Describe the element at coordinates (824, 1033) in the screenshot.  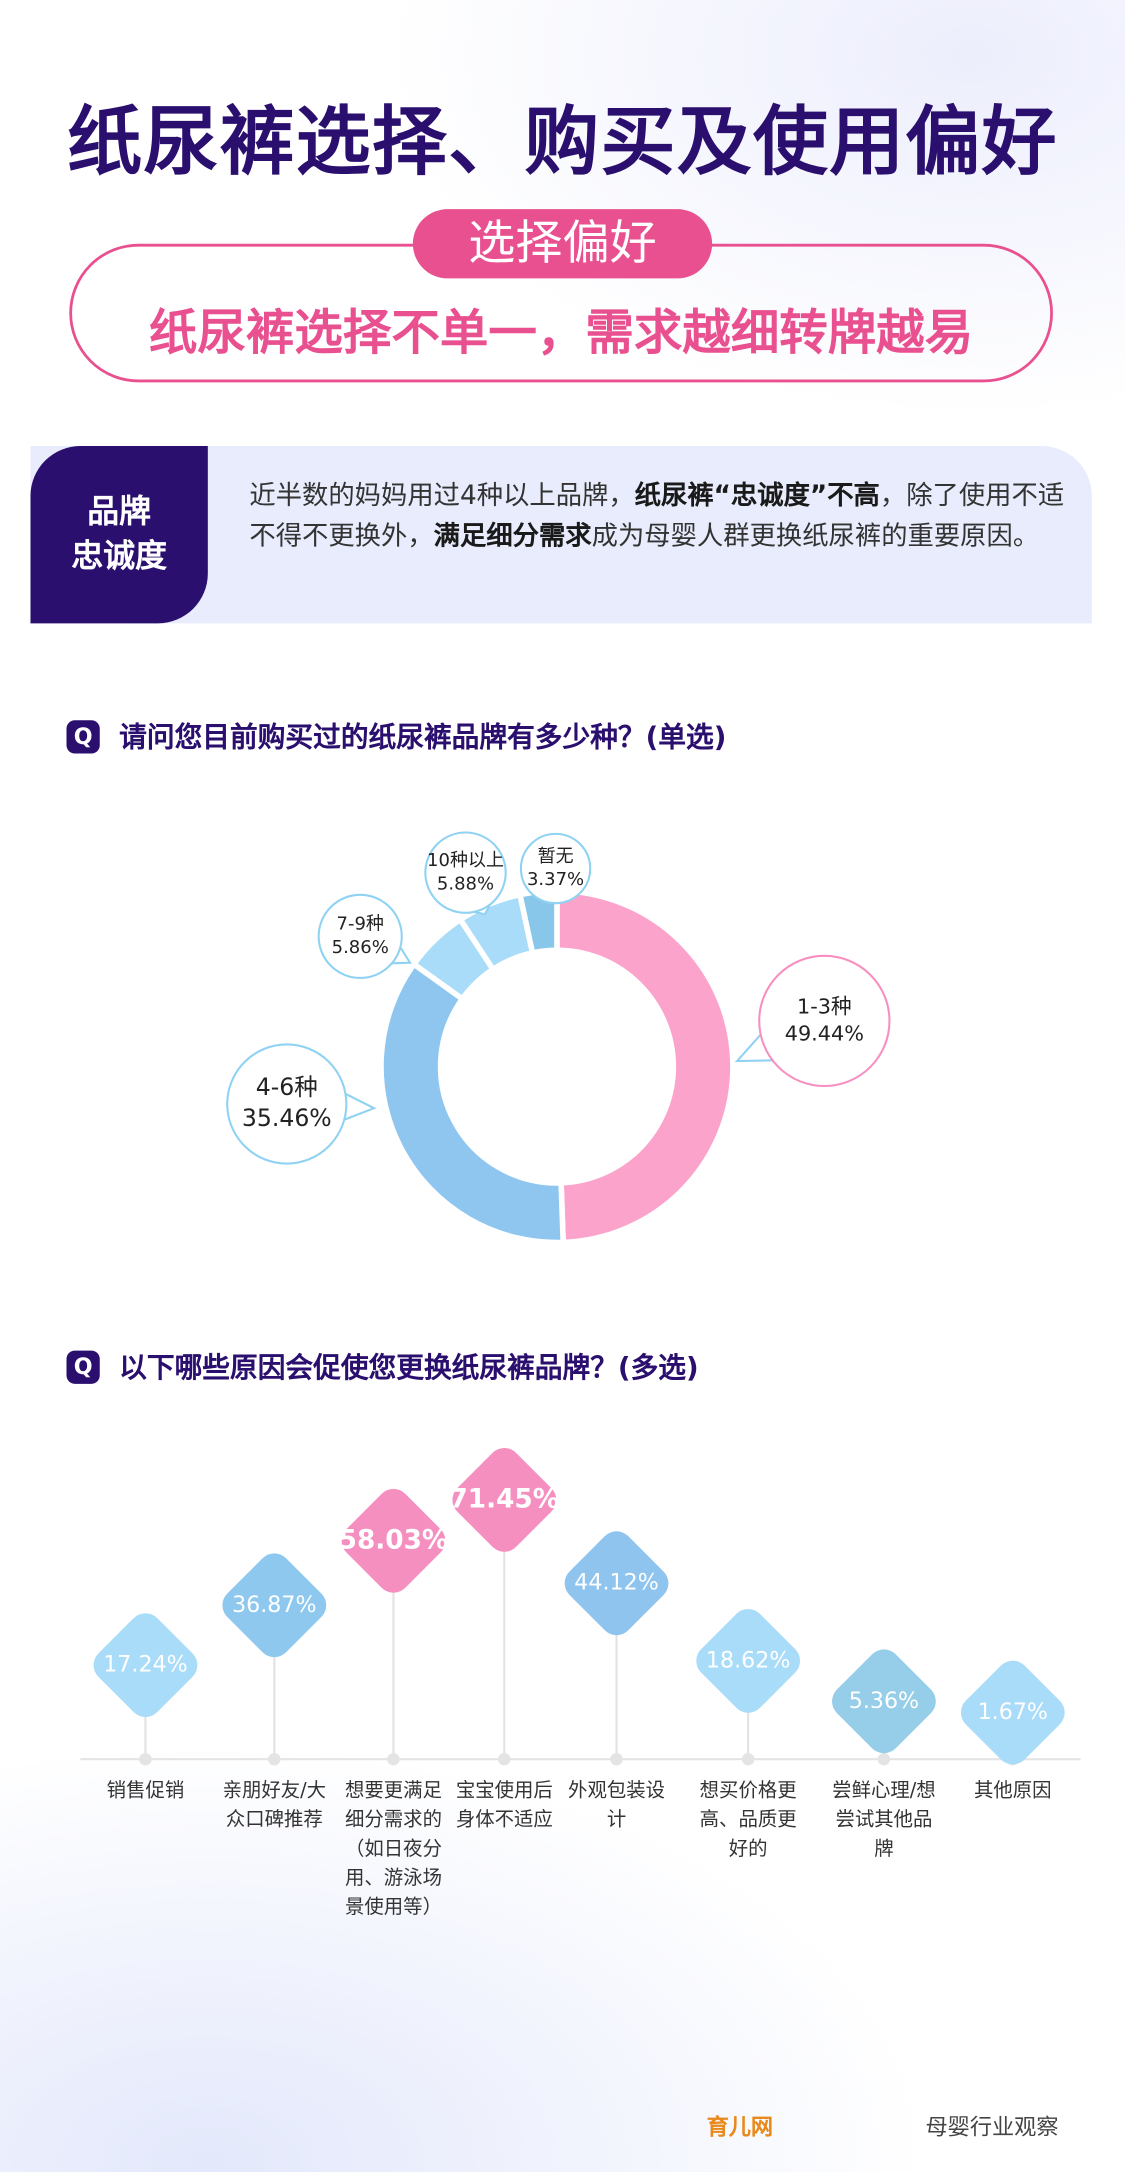
I see `value-label: 49.44%` at that location.